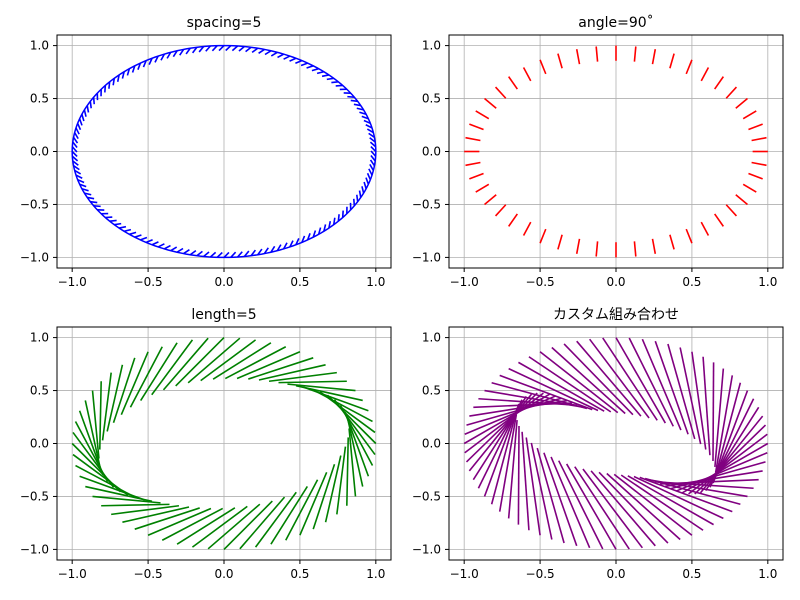  I want to click on ellipse-line, so click(224, 151).